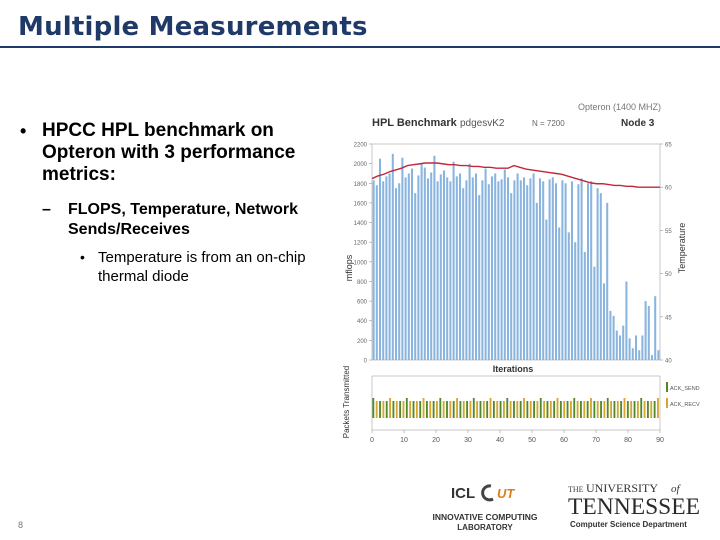 The height and width of the screenshot is (540, 720). What do you see at coordinates (487, 493) in the screenshot?
I see `icl-swoosh-icon` at bounding box center [487, 493].